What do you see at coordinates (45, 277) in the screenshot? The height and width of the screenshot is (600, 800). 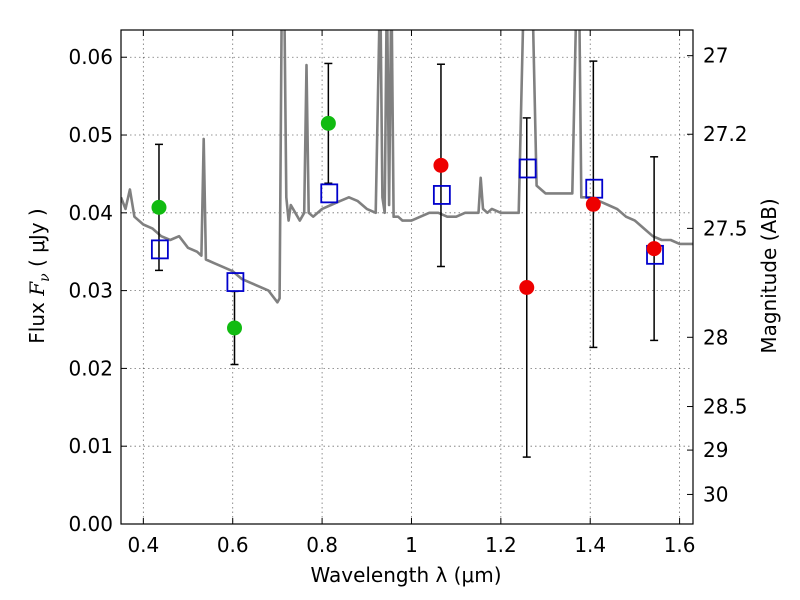 I see `y-label-subscript: ν` at bounding box center [45, 277].